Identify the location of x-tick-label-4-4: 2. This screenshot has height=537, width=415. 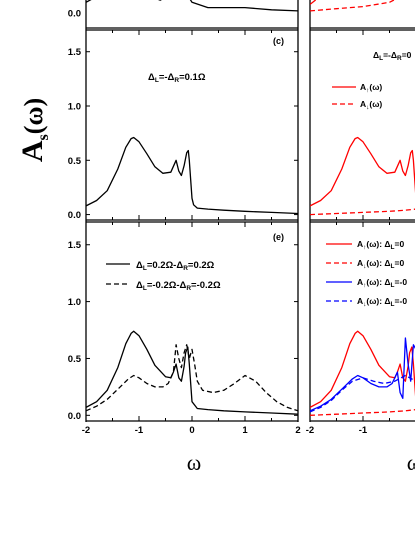
(297, 430).